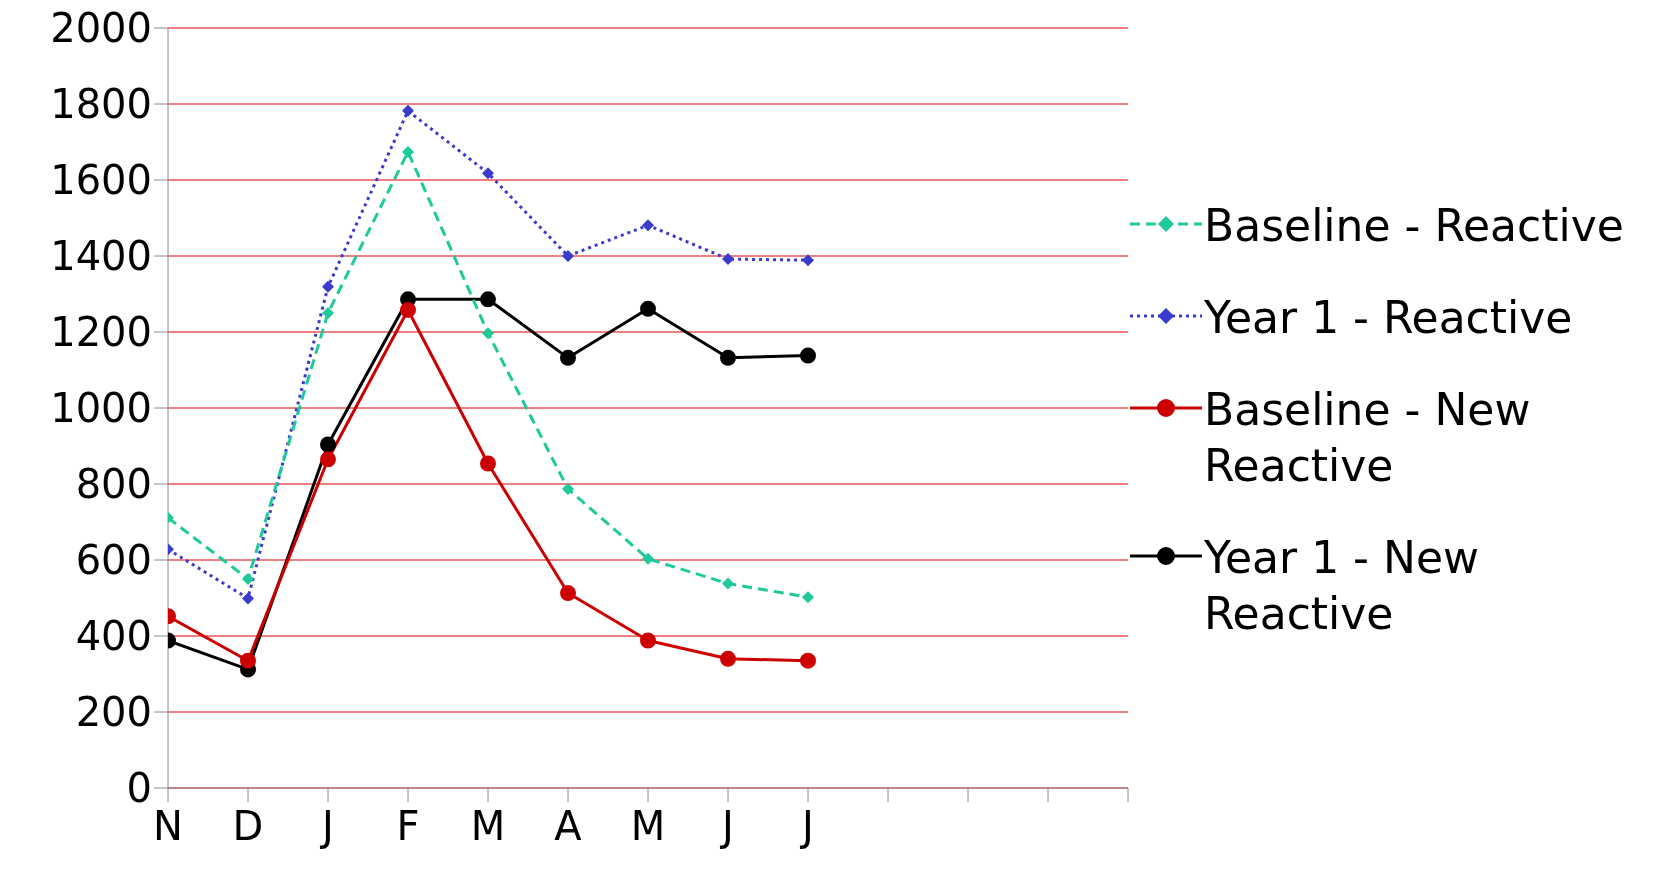 The height and width of the screenshot is (877, 1666). Describe the element at coordinates (568, 826) in the screenshot. I see `x-tick-label: A` at that location.